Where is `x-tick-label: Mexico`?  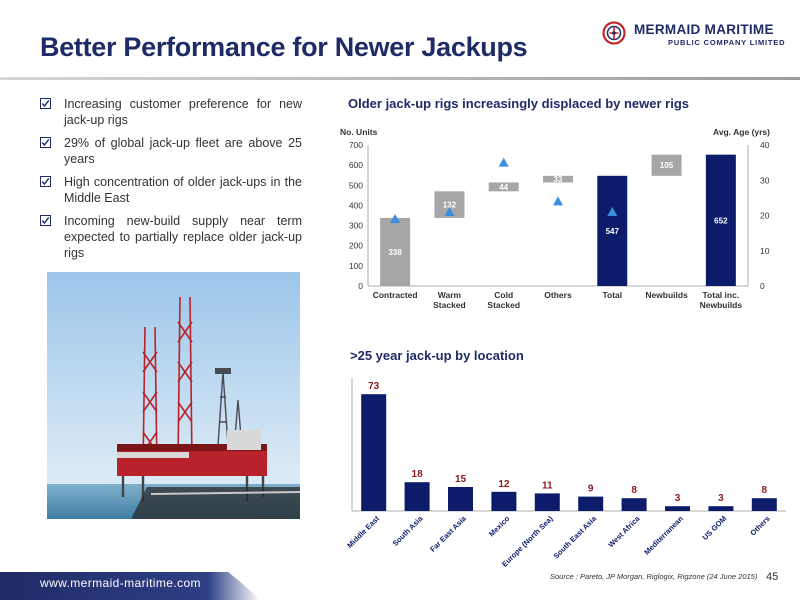
x-tick-label: Mexico is located at coordinates (499, 526).